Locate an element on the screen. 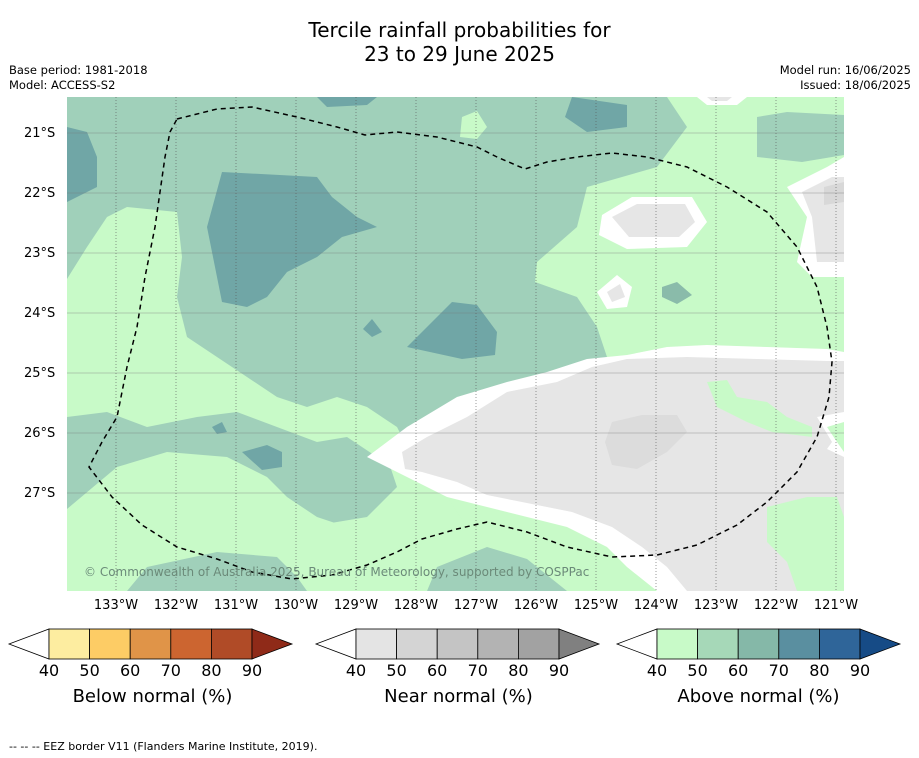 The image size is (919, 758). lon-label: 124°W is located at coordinates (656, 605).